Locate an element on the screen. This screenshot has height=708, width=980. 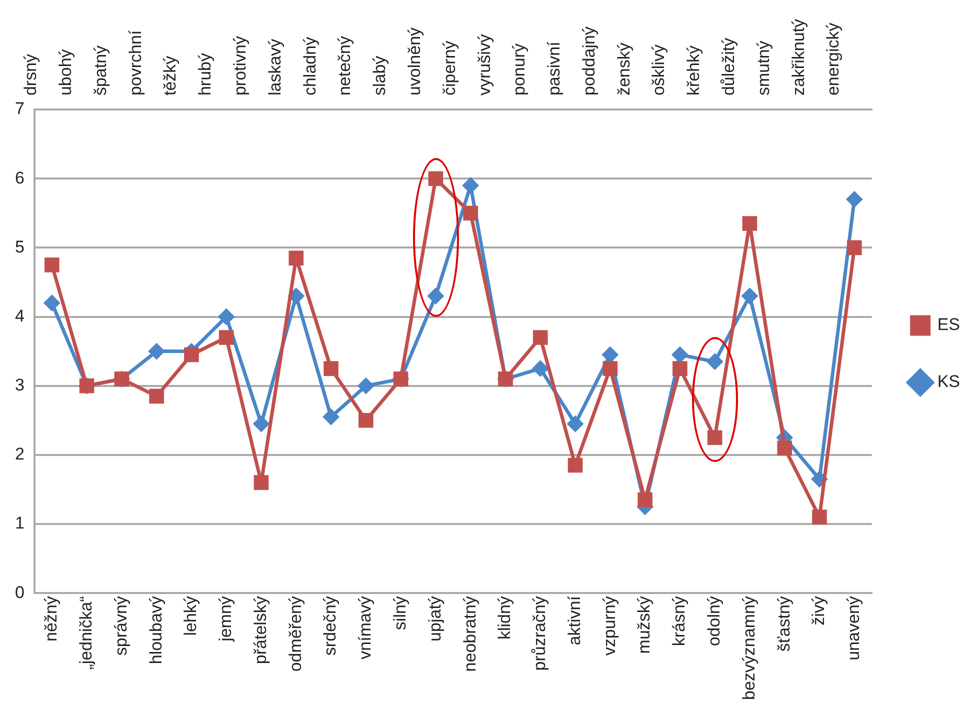
text: vyrušivý is located at coordinates (484, 65).